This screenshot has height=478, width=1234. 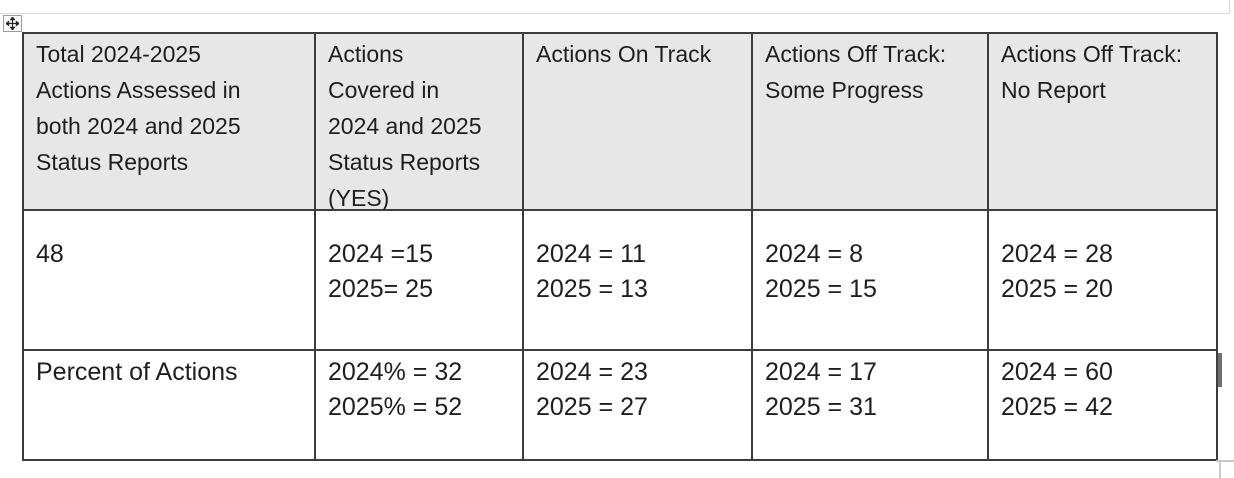 I want to click on cell-percent-label: Percent of Actions, so click(x=170, y=405).